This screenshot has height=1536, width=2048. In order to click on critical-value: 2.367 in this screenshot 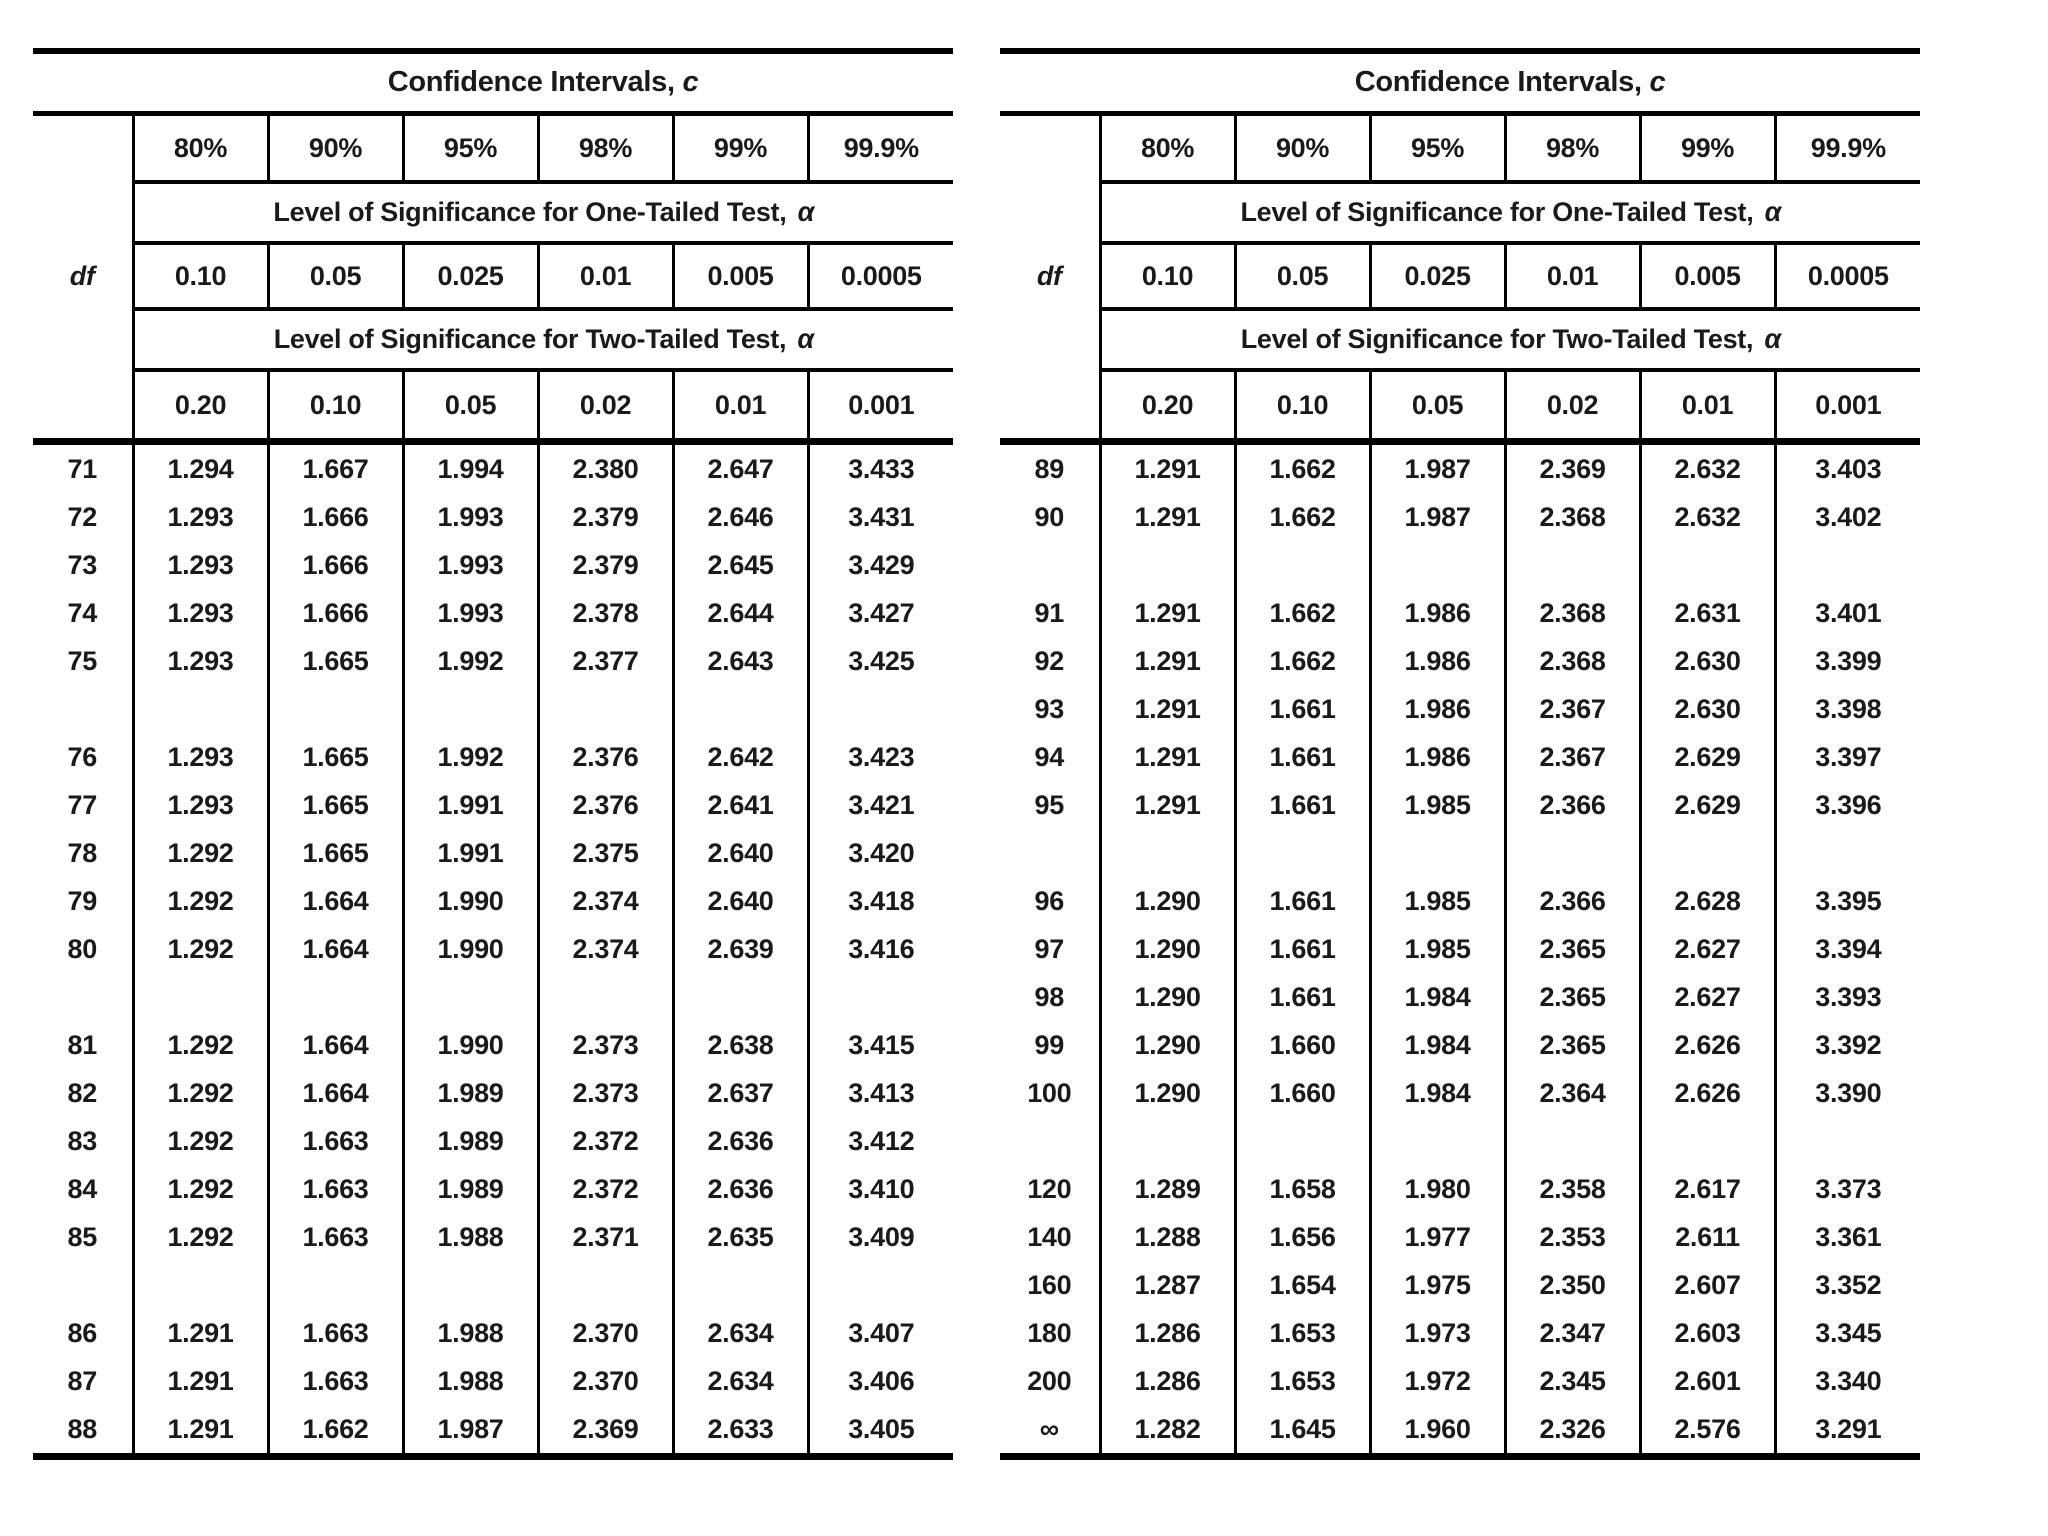, I will do `click(1572, 709)`.